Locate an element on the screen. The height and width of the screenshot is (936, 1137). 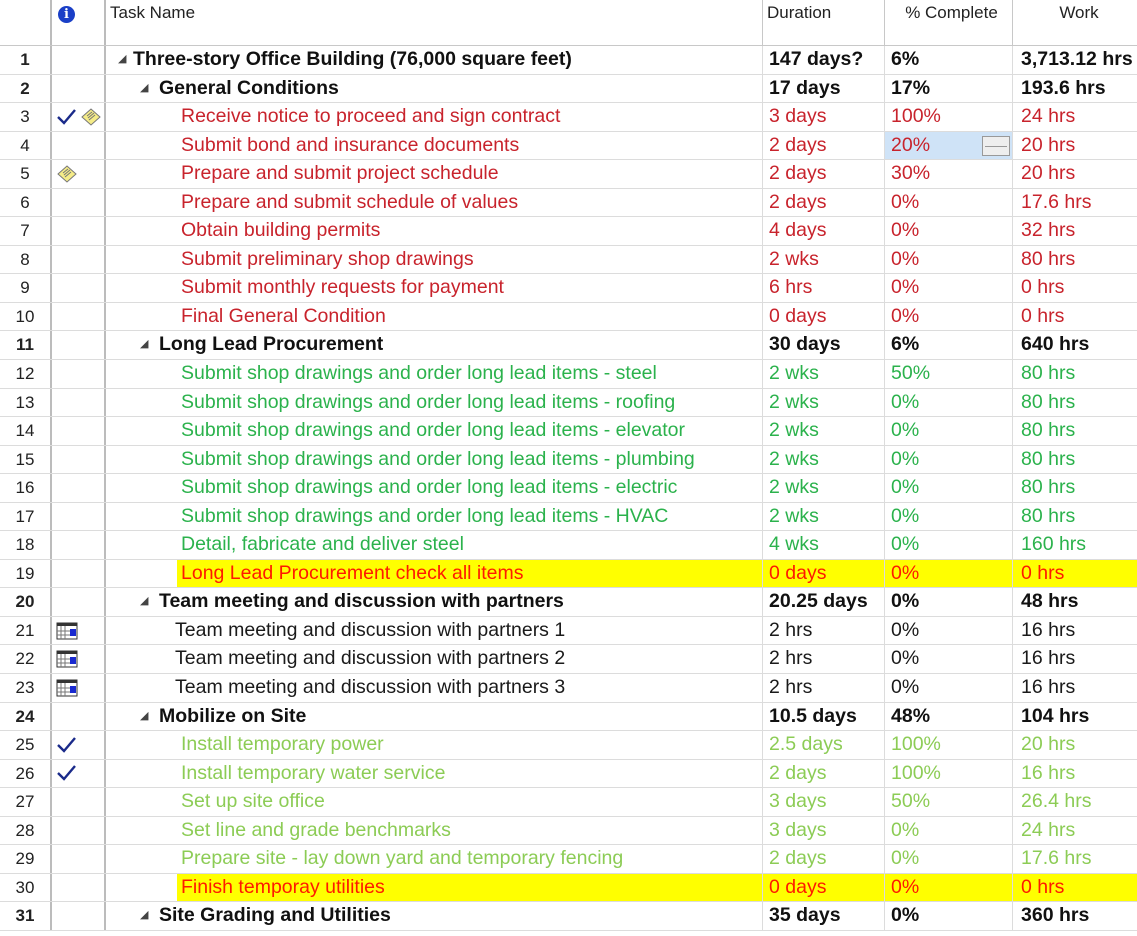
task-row: 24 ◢ Mobilize on Site 10.5 days 48% 104 hrs is located at coordinates (568, 717).